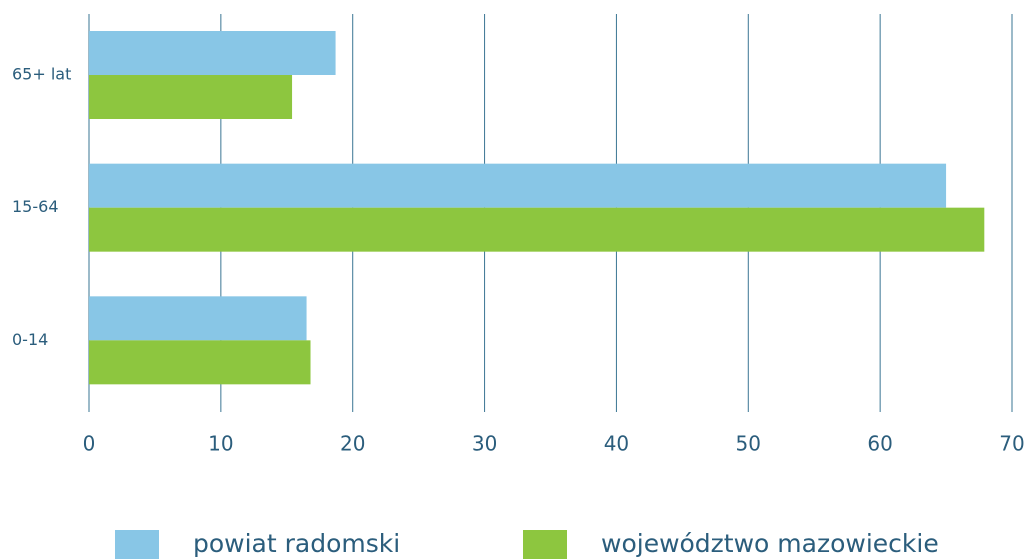  What do you see at coordinates (41, 74) in the screenshot?
I see `y-tick-label: 65+ lat` at bounding box center [41, 74].